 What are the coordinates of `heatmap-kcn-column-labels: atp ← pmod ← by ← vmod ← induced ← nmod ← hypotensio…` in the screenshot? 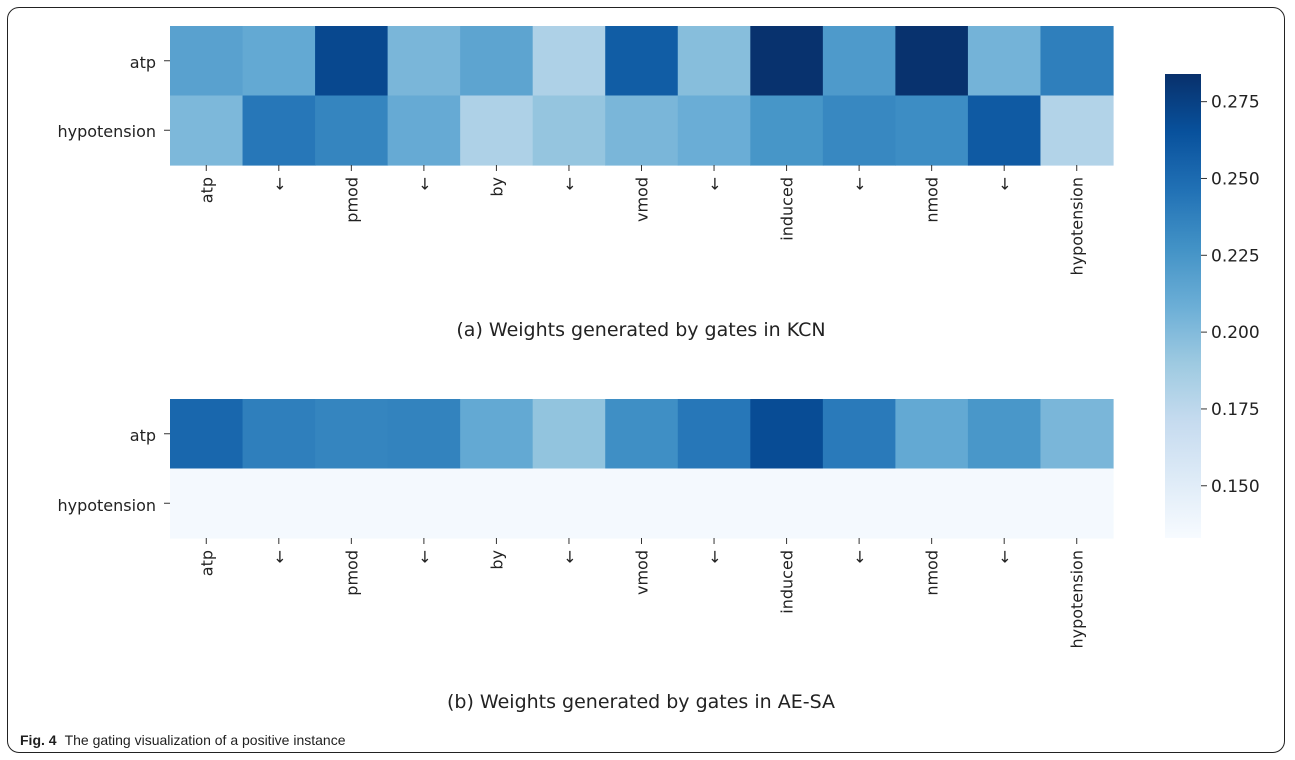 It's located at (642, 220).